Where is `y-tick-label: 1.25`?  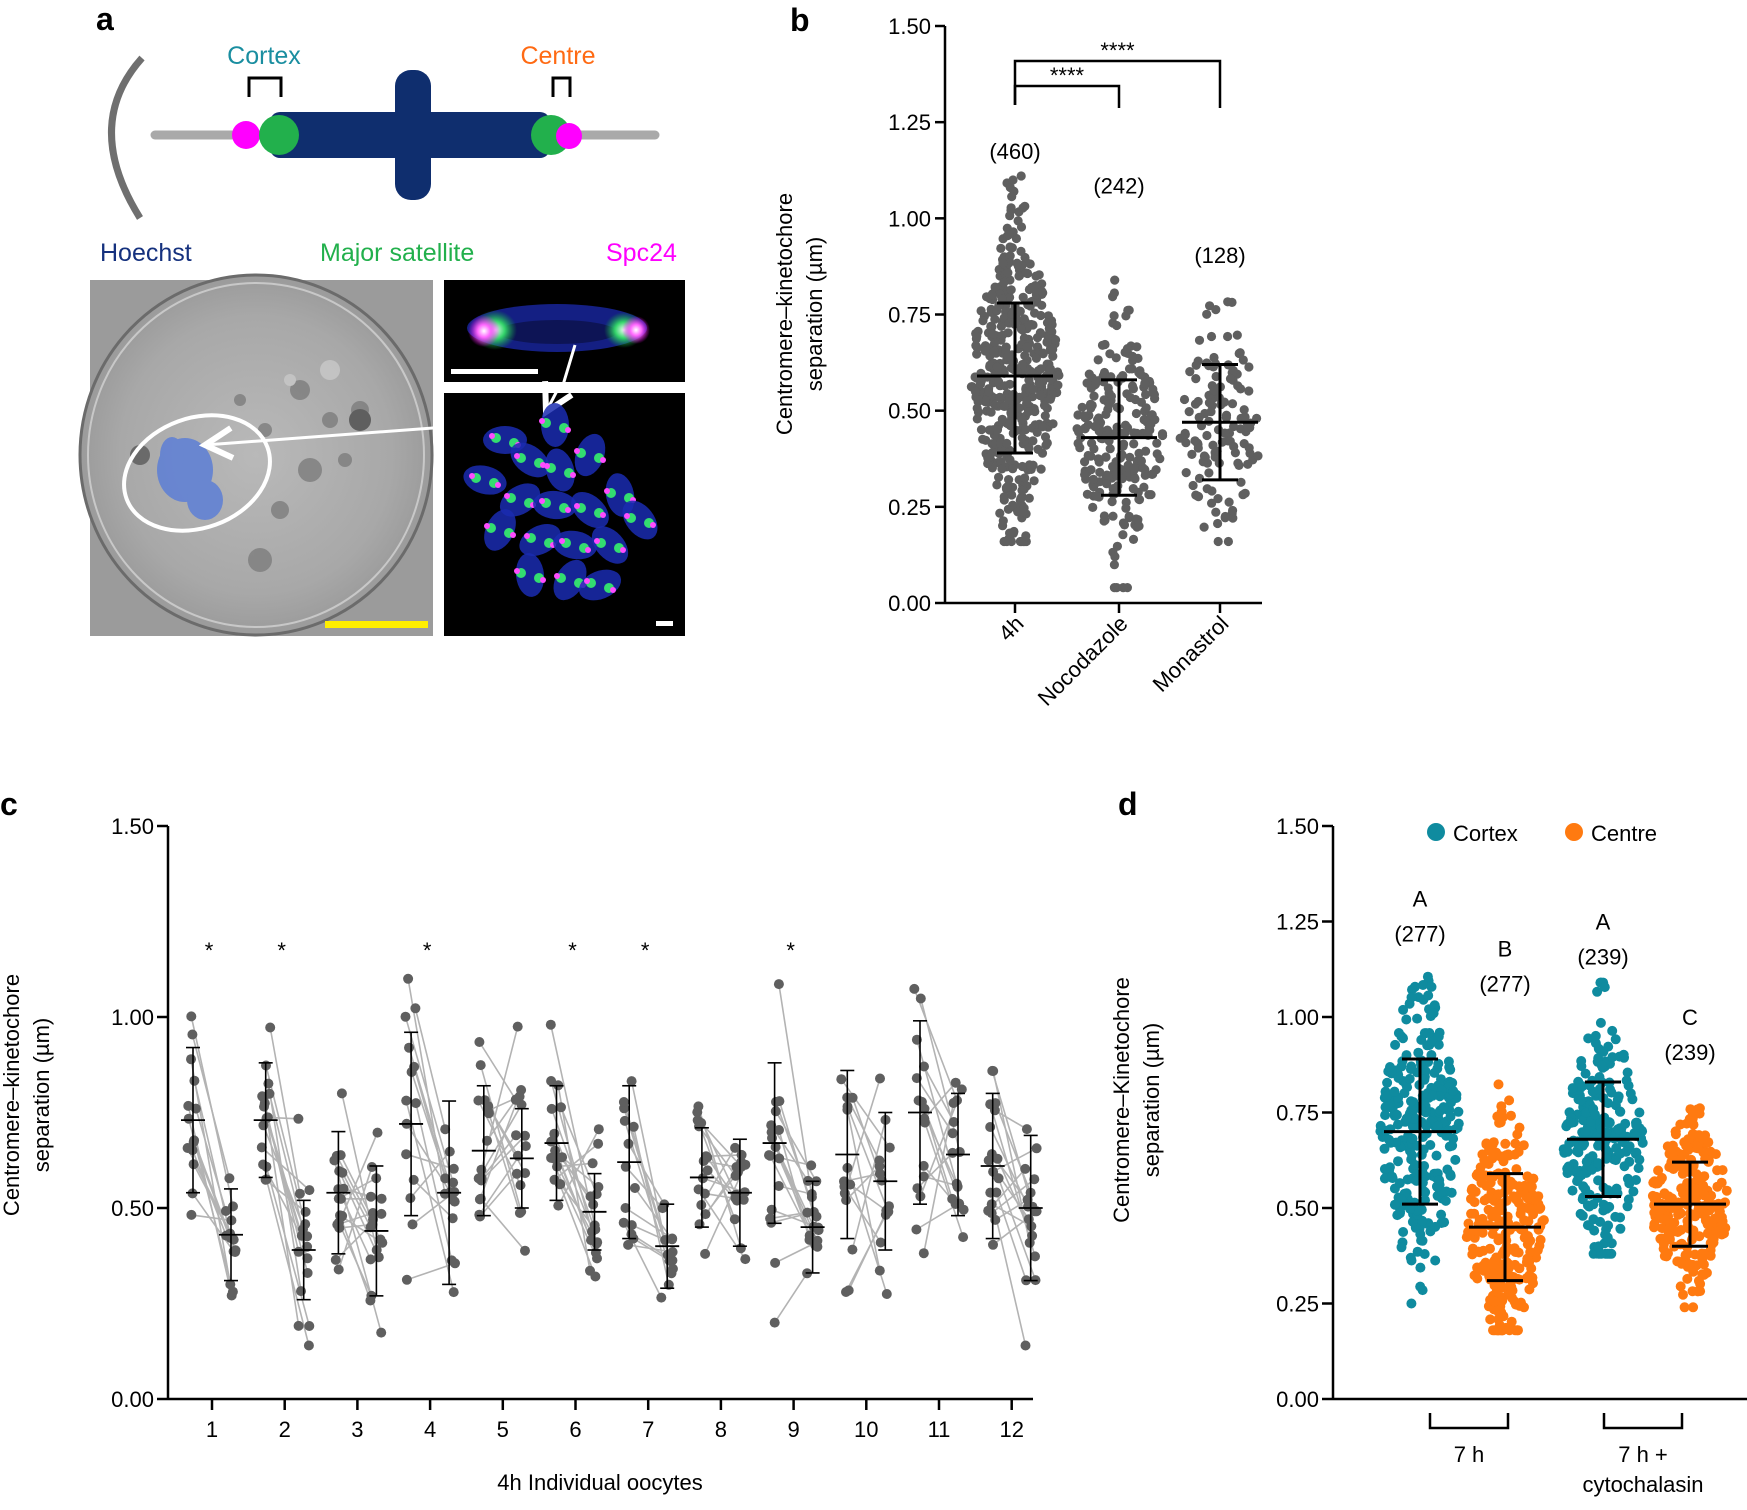 y-tick-label: 1.25 is located at coordinates (1297, 922).